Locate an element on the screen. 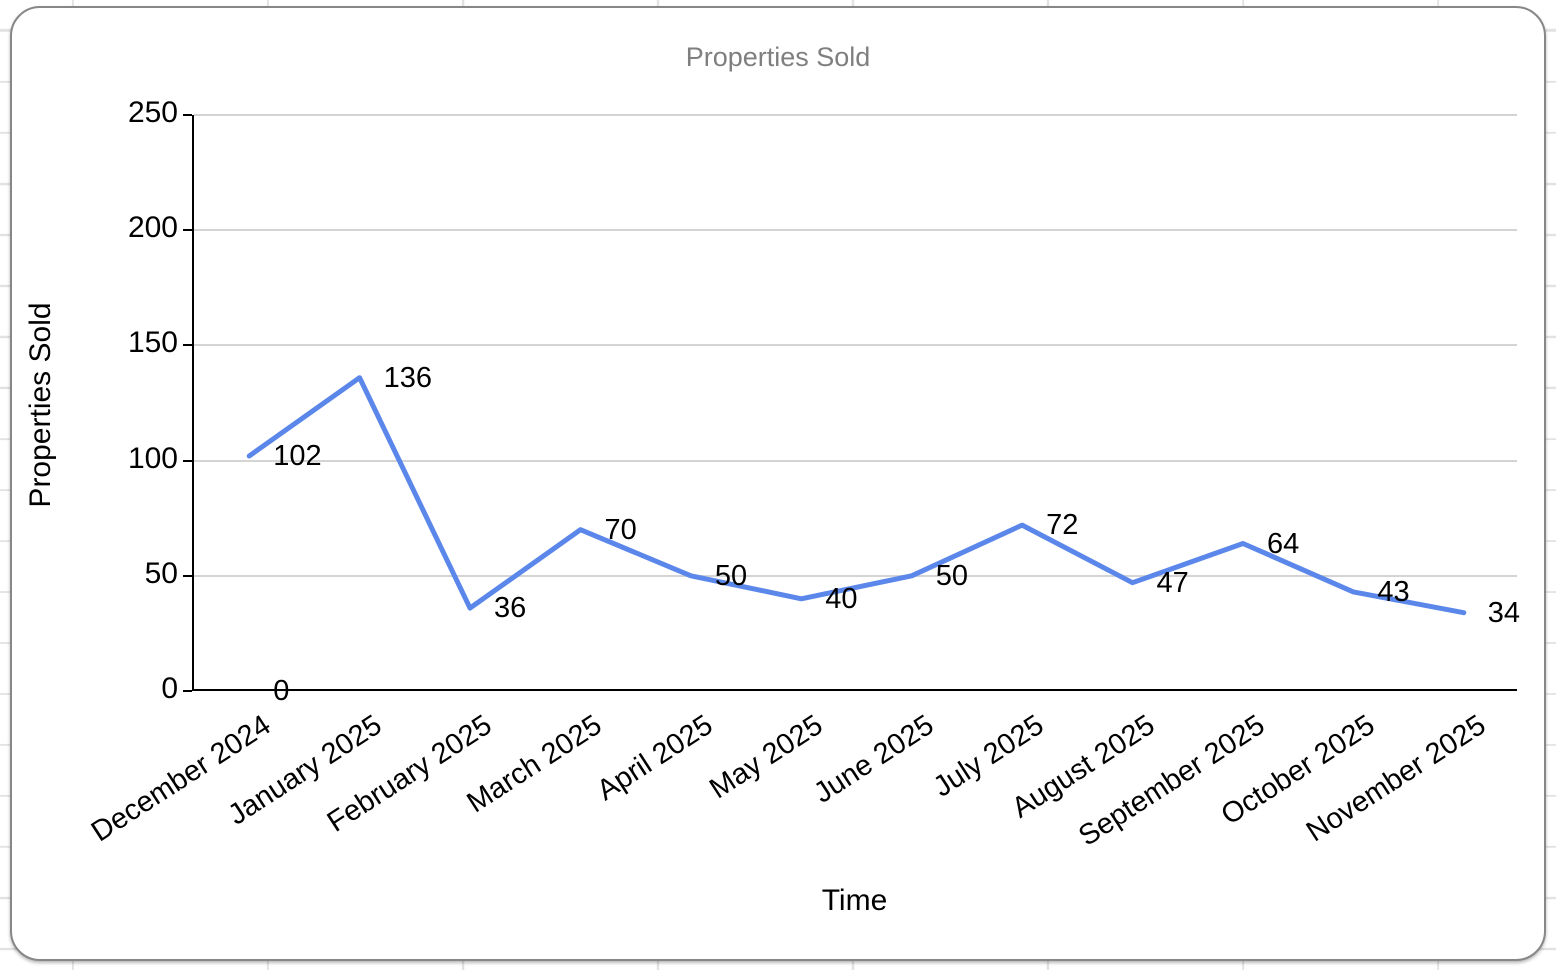 The image size is (1556, 970). data-label-october-2025: 43 is located at coordinates (1393, 591).